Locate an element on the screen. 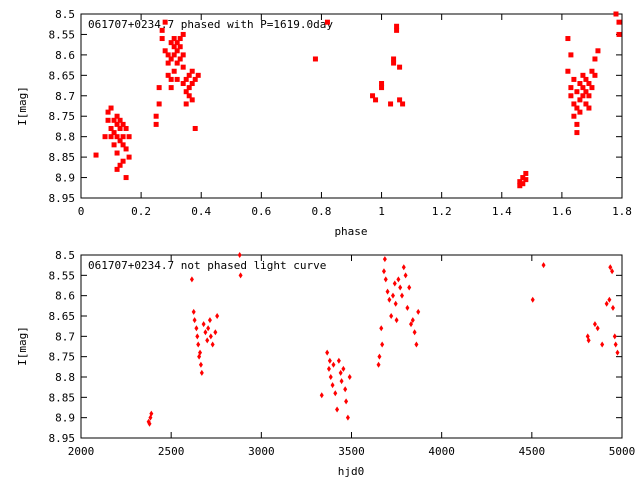  x-tick-label: 0.8 is located at coordinates (322, 211).